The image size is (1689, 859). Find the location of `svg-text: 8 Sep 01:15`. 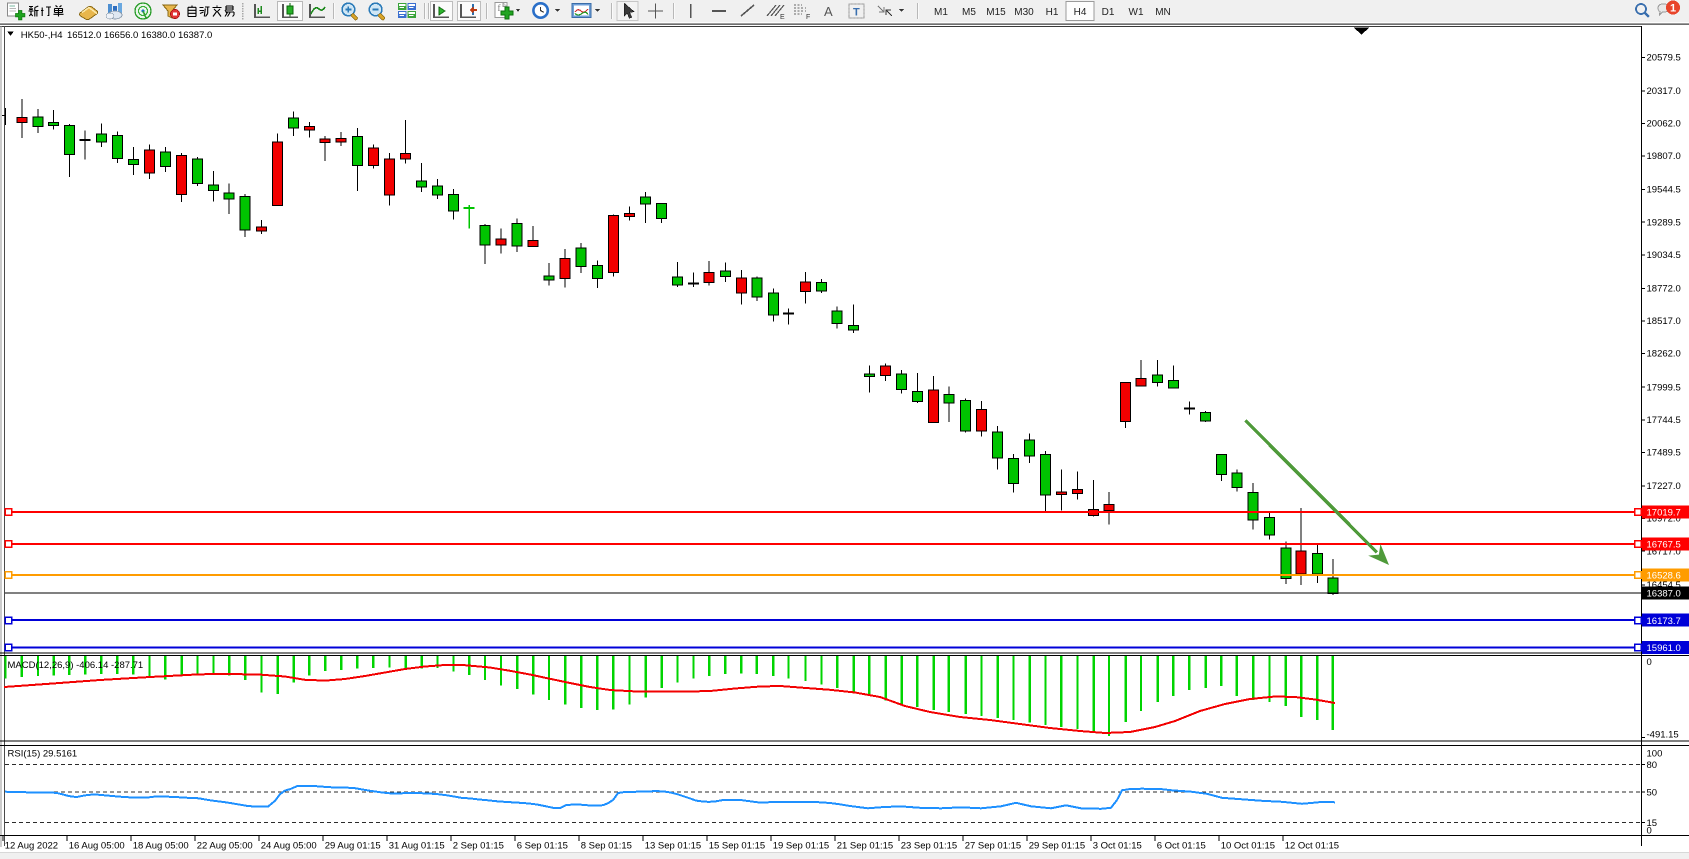

svg-text: 8 Sep 01:15 is located at coordinates (606, 846).